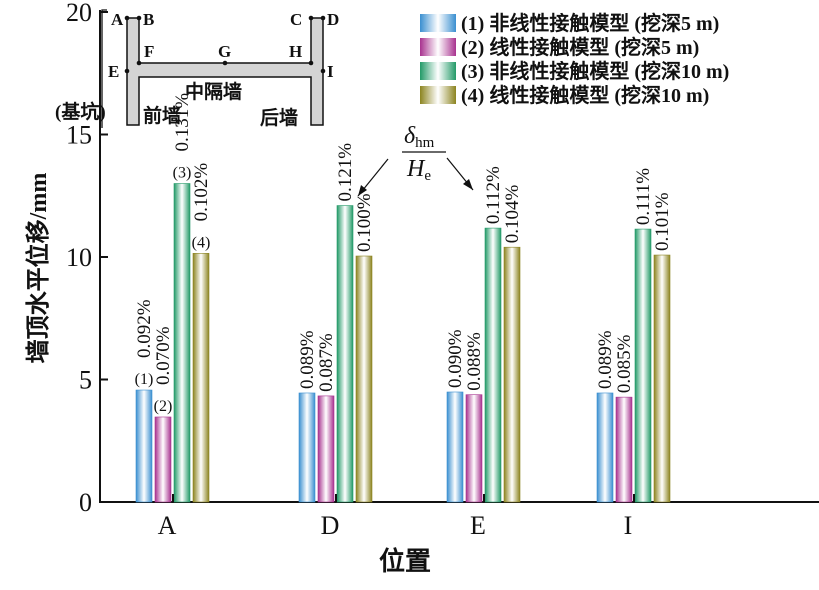 The height and width of the screenshot is (590, 819). I want to click on arrow-right-head, so click(468, 184).